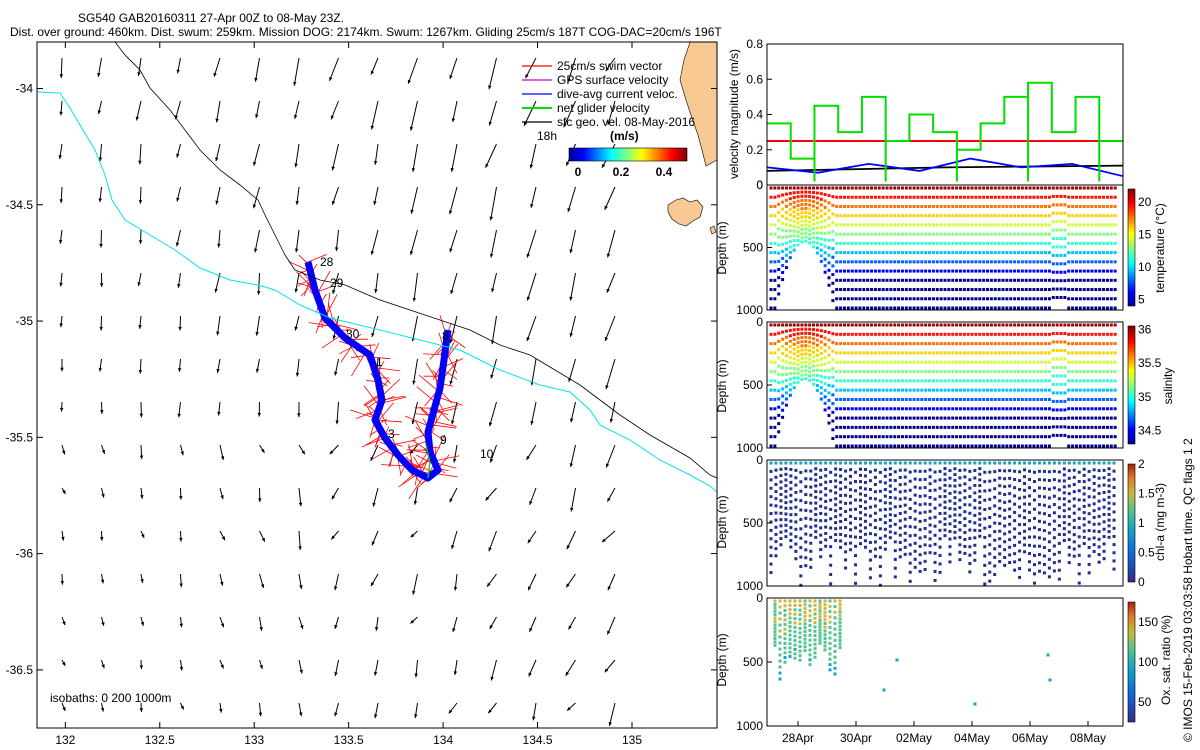 This screenshot has width=1200, height=750. Describe the element at coordinates (628, 154) in the screenshot. I see `map-colorbar` at that location.